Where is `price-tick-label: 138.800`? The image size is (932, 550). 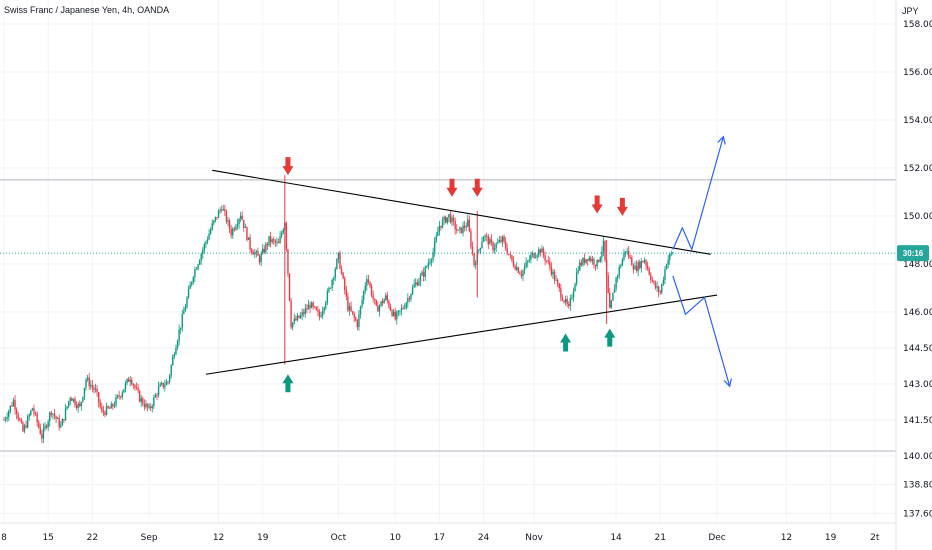
price-tick-label: 138.800 is located at coordinates (917, 486).